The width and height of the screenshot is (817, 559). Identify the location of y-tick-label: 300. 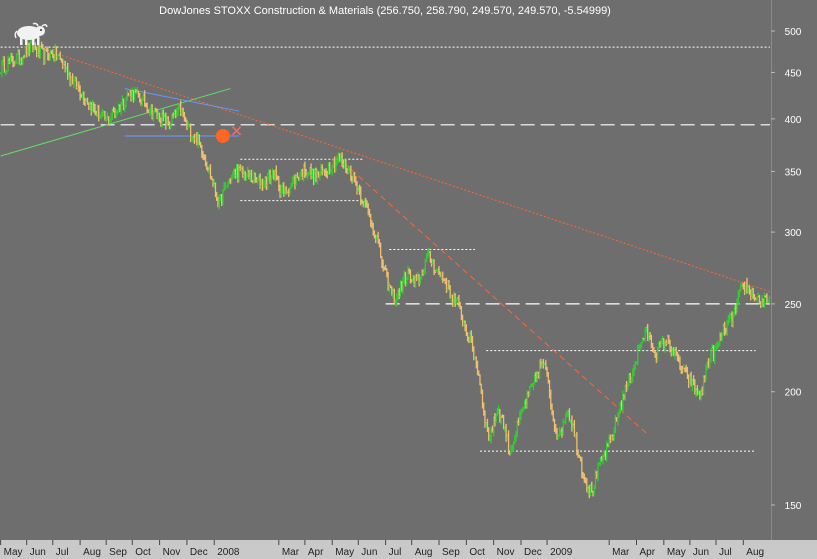
(793, 233).